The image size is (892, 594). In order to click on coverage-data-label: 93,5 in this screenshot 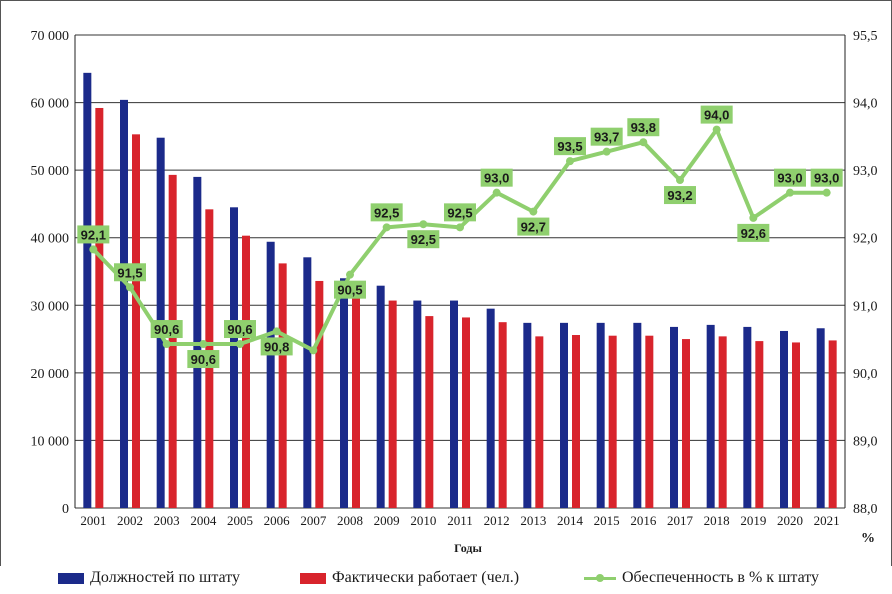, I will do `click(569, 146)`.